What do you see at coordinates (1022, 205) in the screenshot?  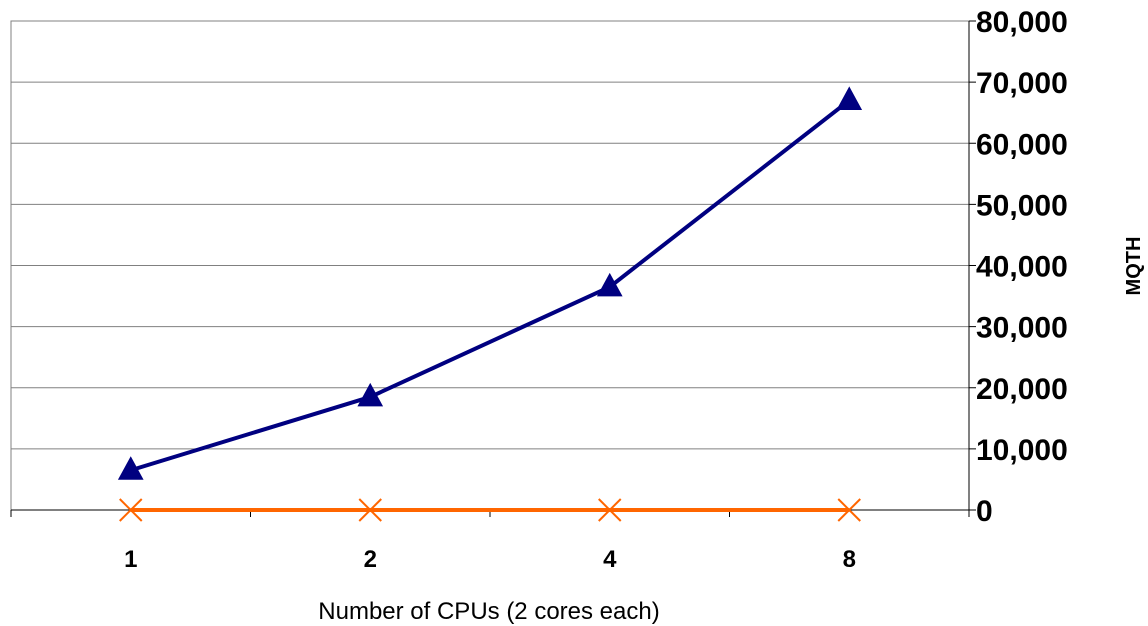 I see `y-tick-label: 50,000` at bounding box center [1022, 205].